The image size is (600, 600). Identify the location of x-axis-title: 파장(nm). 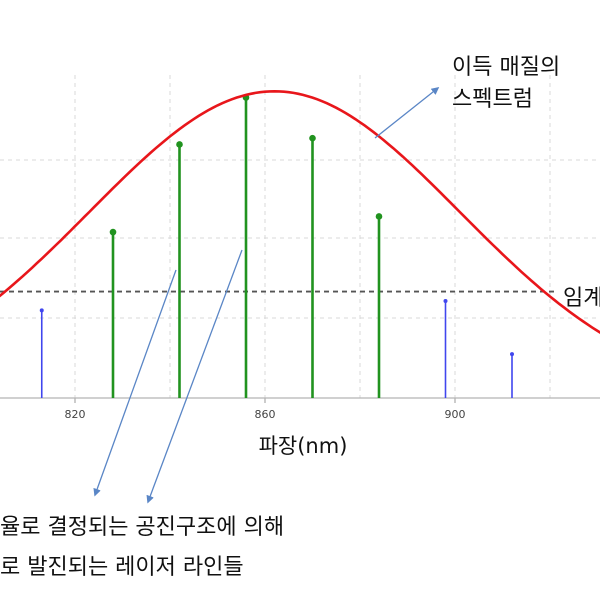
(303, 446).